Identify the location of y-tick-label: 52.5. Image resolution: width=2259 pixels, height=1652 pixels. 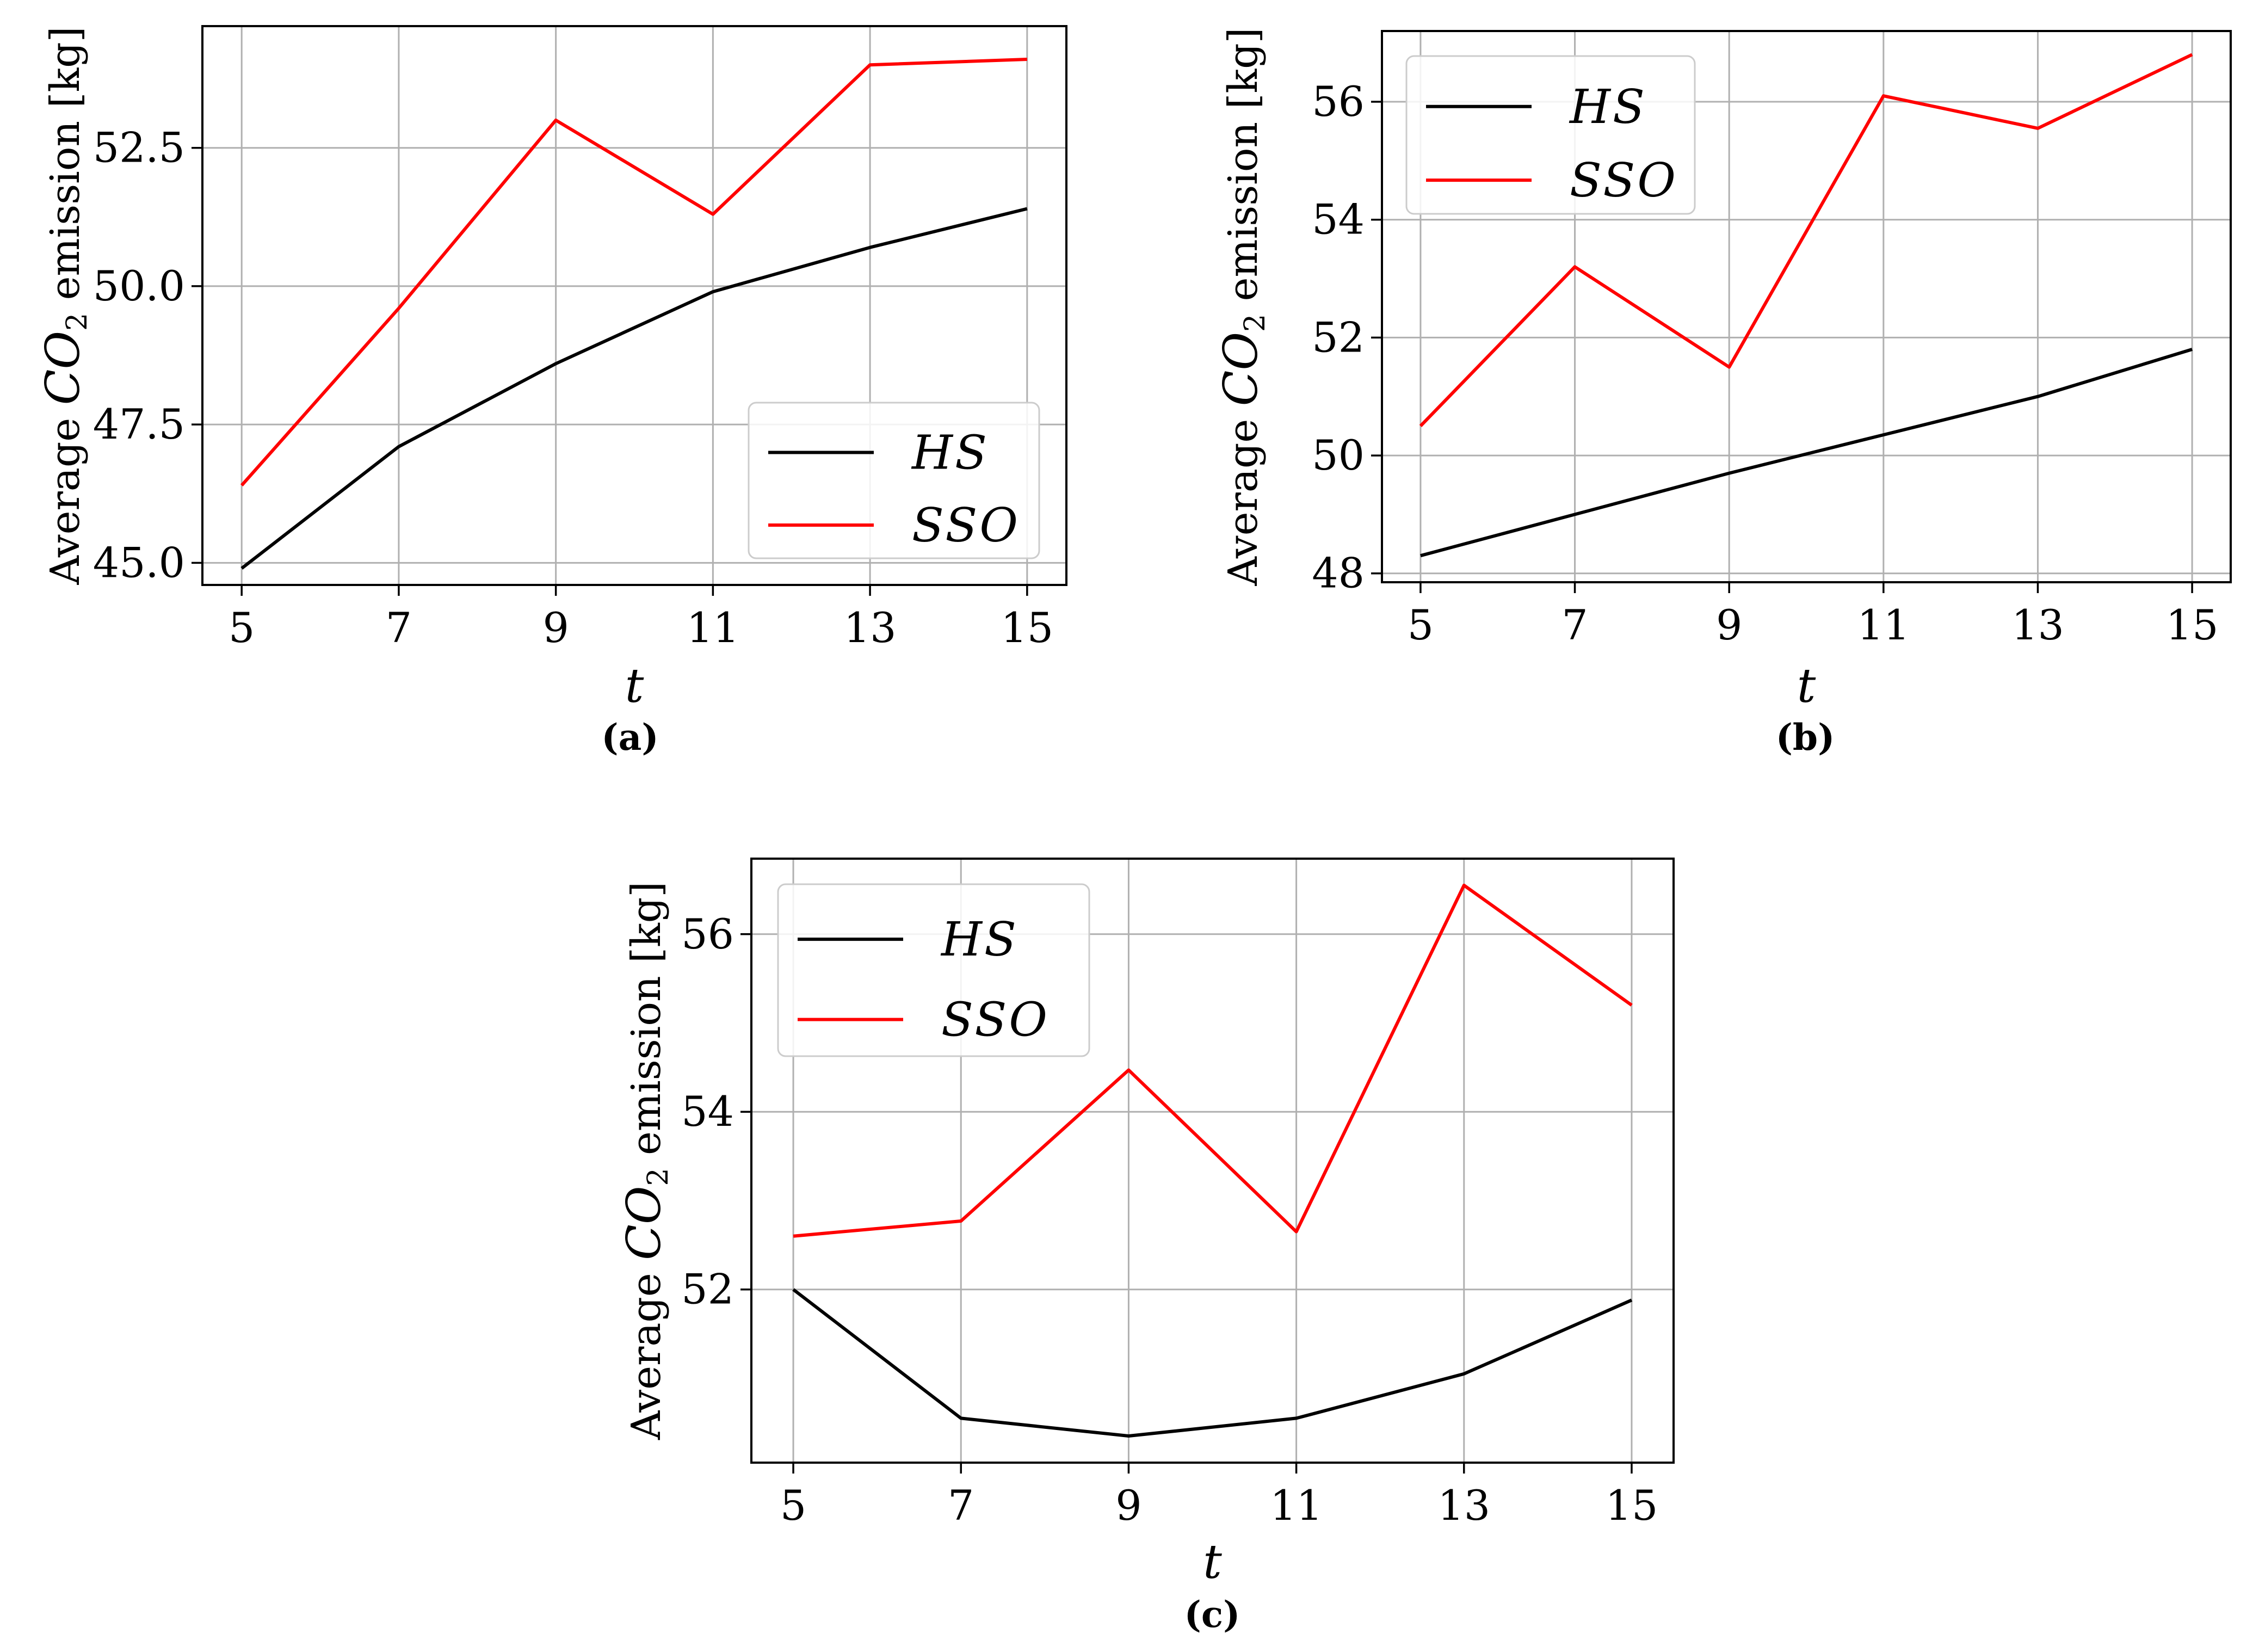
(139, 148).